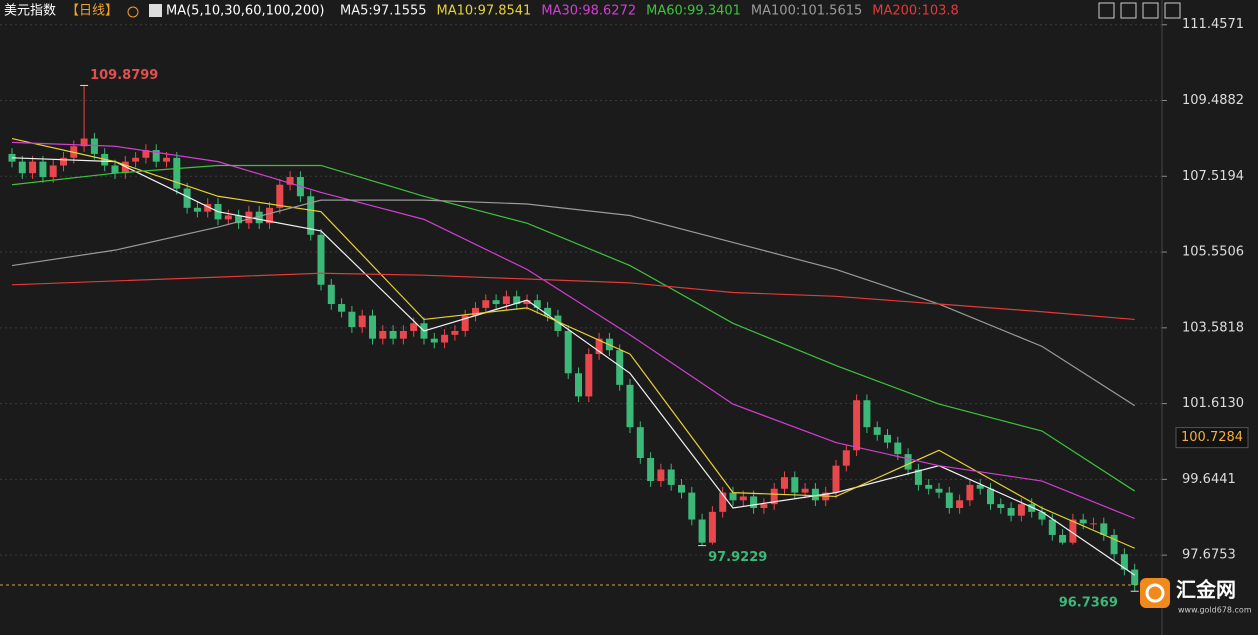  Describe the element at coordinates (1213, 252) in the screenshot. I see `y-tick-label: 105.5506` at that location.